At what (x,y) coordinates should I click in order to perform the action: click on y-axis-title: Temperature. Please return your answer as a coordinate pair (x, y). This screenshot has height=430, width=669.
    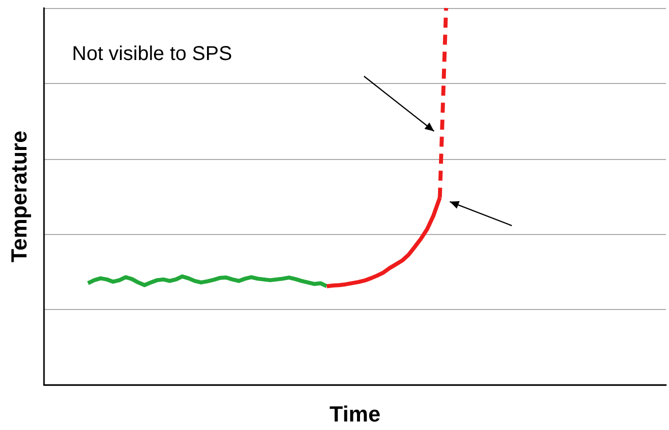
    Looking at the image, I should click on (19, 196).